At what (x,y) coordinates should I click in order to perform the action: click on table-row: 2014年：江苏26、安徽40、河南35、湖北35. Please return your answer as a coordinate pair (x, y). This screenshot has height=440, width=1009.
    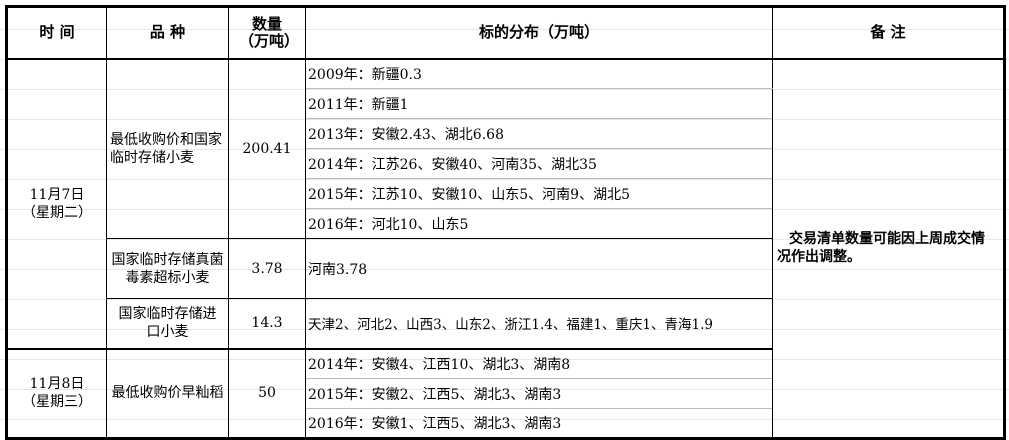
    Looking at the image, I should click on (506, 163).